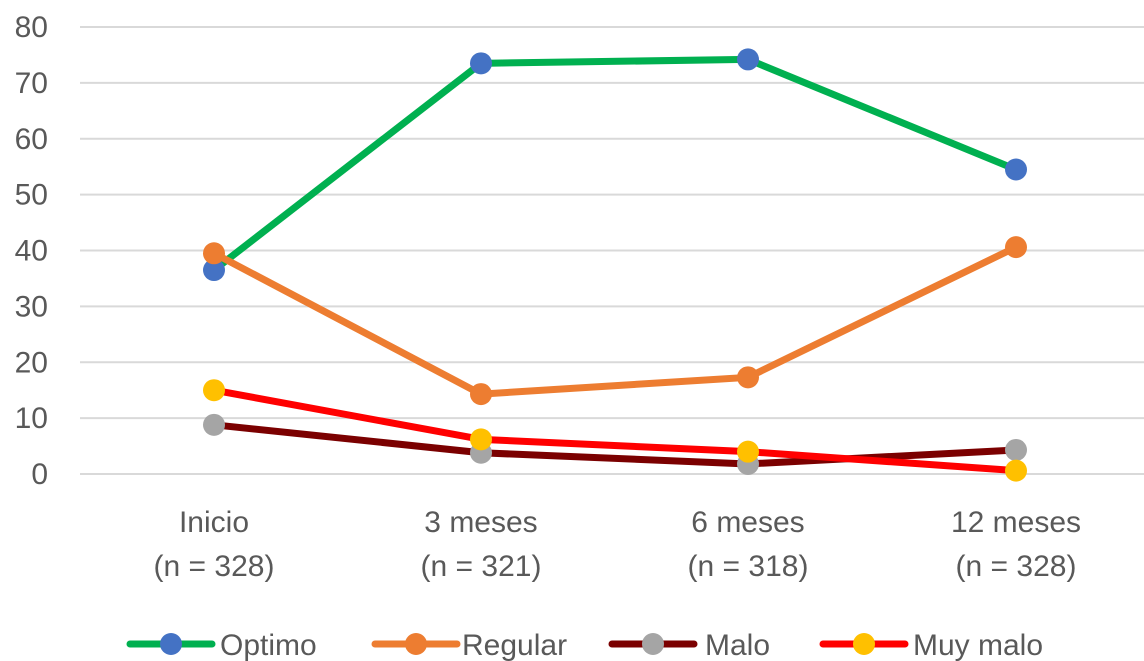 This screenshot has width=1144, height=661. What do you see at coordinates (416, 644) in the screenshot?
I see `legend-marker-regular` at bounding box center [416, 644].